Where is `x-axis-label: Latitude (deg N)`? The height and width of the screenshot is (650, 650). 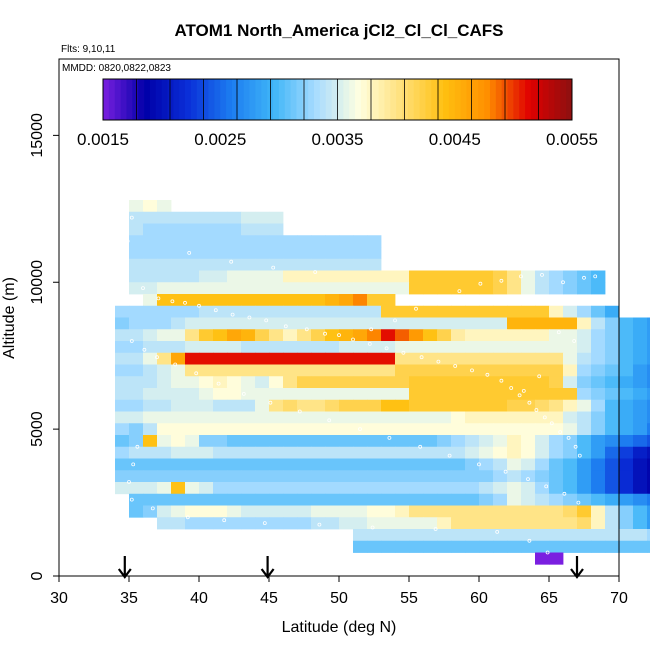 x-axis-label: Latitude (deg N) is located at coordinates (339, 627).